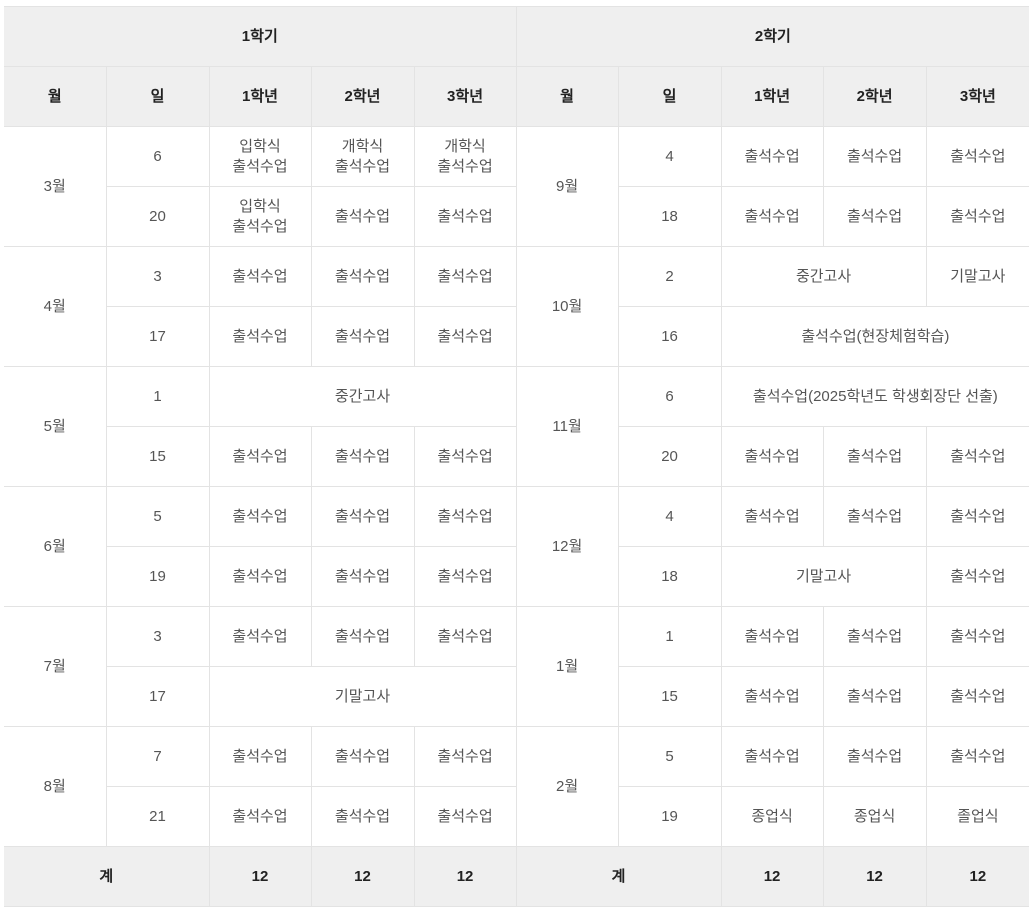 The height and width of the screenshot is (915, 1036). Describe the element at coordinates (362, 156) in the screenshot. I see `event-cell: 개학식 출석수업` at that location.